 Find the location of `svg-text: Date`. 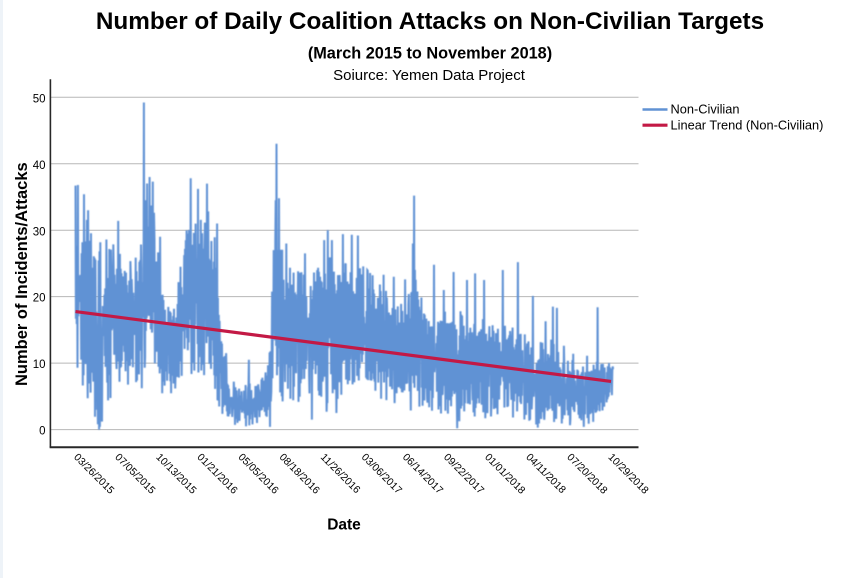

svg-text: Date is located at coordinates (344, 525).